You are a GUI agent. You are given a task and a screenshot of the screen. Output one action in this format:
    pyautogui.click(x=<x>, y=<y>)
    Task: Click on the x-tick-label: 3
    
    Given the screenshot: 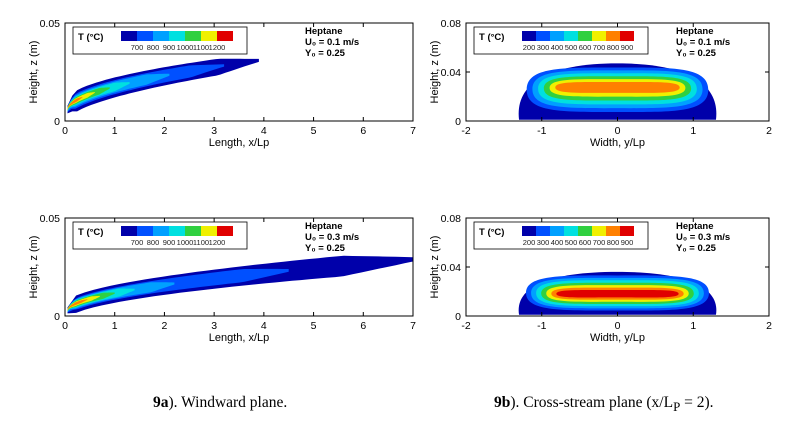 What is the action you would take?
    pyautogui.click(x=214, y=326)
    